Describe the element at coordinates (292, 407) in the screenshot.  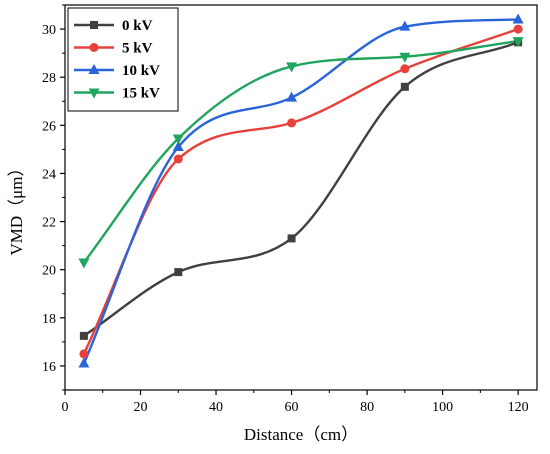
I see `x-tick-label: 60` at that location.